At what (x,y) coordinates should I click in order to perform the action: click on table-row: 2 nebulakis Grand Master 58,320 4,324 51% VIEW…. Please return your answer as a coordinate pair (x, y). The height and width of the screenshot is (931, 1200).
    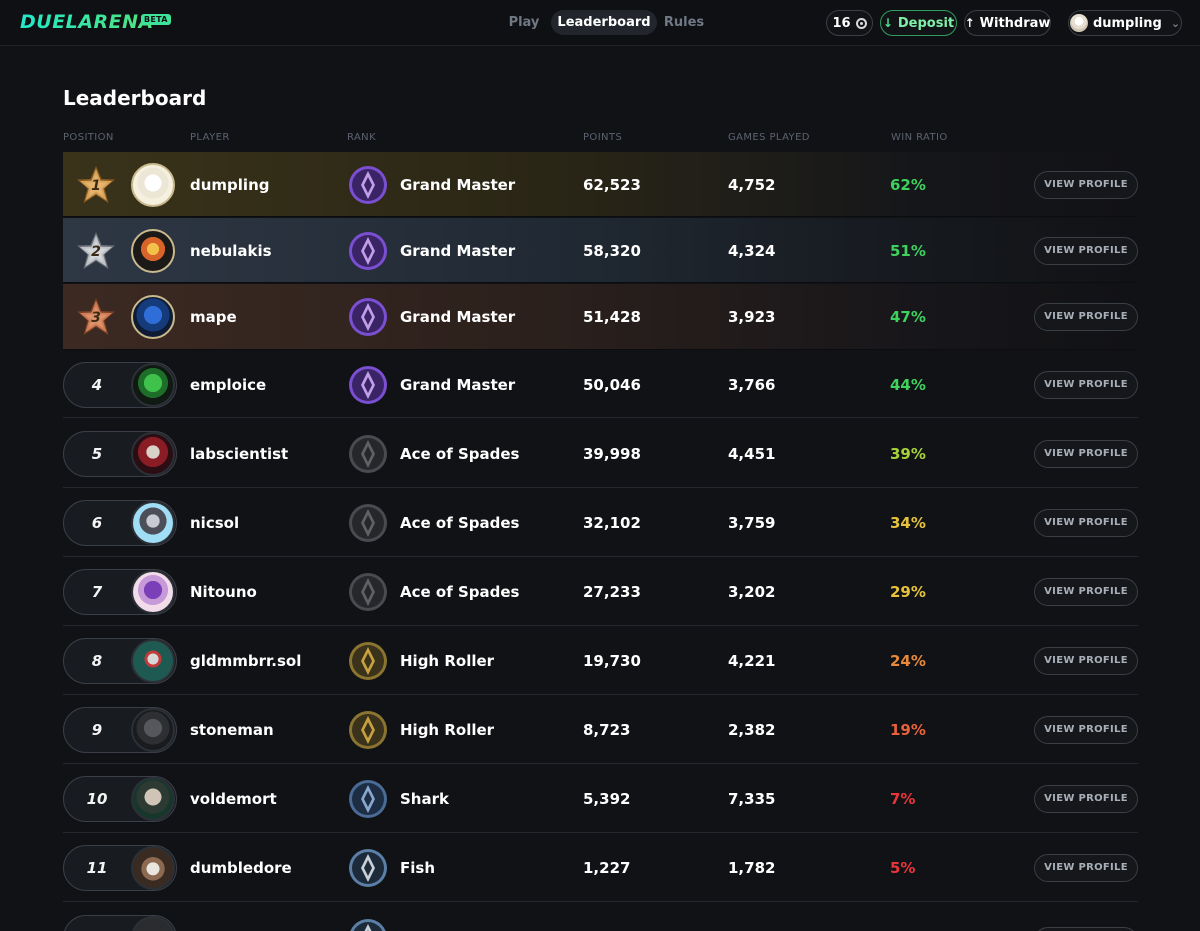
    Looking at the image, I should click on (600, 250).